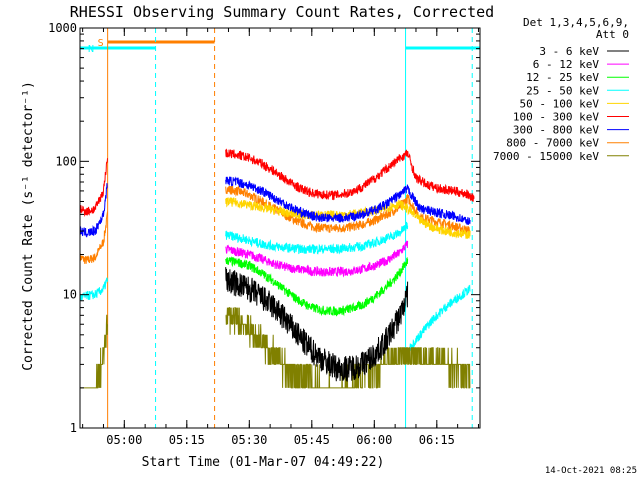 The image size is (640, 484). Describe the element at coordinates (62, 28) in the screenshot. I see `y-tick-label-3: 1000` at that location.